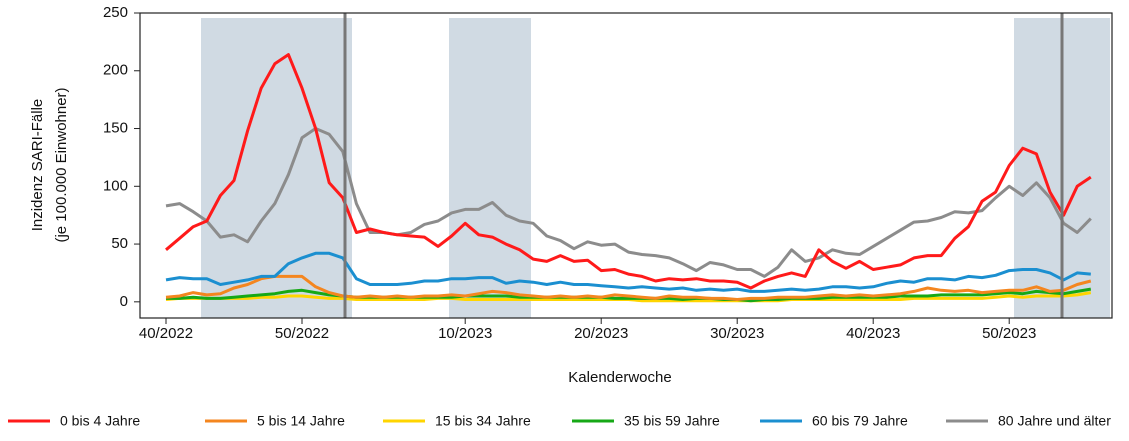 The height and width of the screenshot is (441, 1129). What do you see at coordinates (115, 12) in the screenshot?
I see `y-tick-label: 250` at bounding box center [115, 12].